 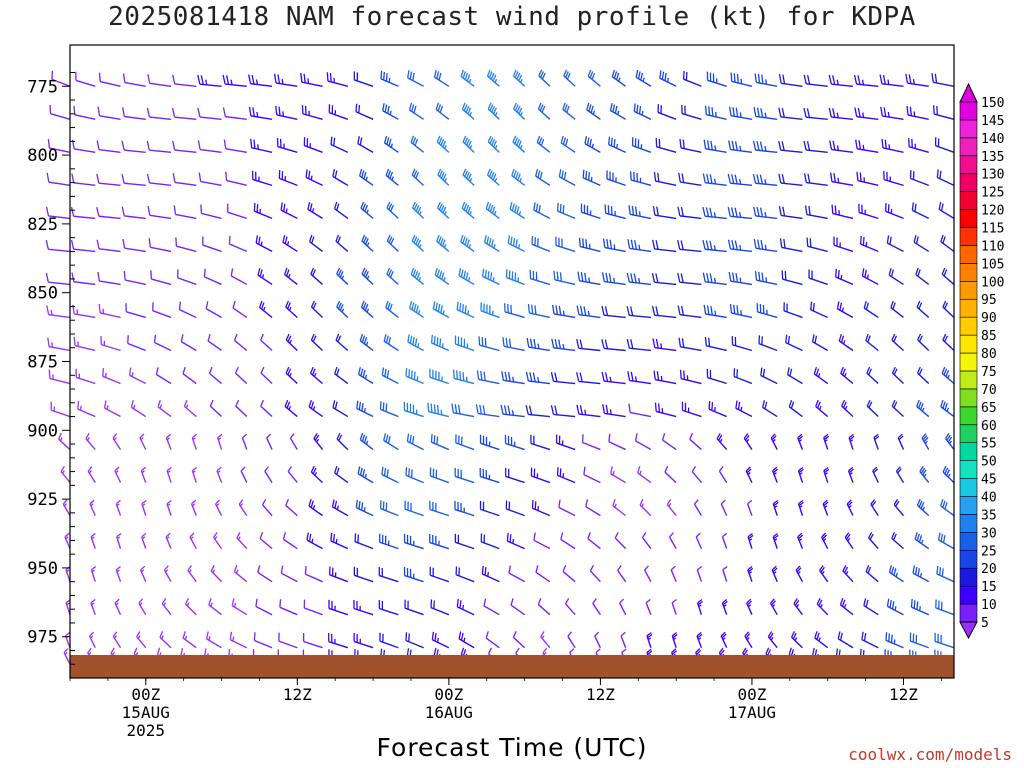 What do you see at coordinates (512, 666) in the screenshot?
I see `terrain-fill` at bounding box center [512, 666].